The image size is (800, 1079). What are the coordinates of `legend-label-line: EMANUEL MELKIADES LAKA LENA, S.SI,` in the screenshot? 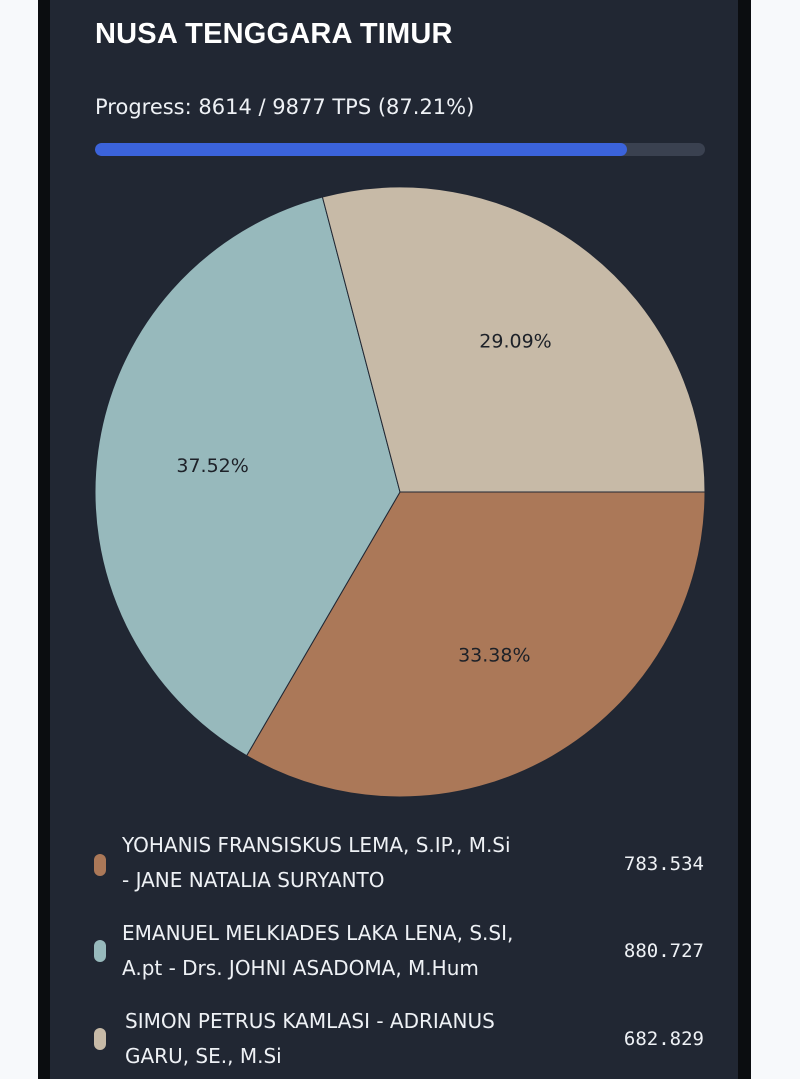 It's located at (318, 933).